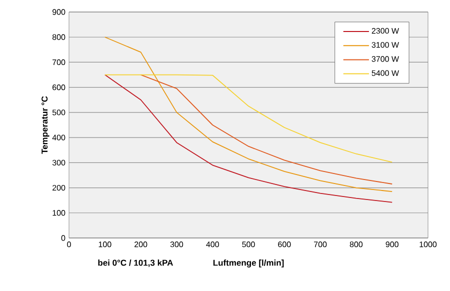 The height and width of the screenshot is (291, 450). Describe the element at coordinates (392, 245) in the screenshot. I see `x-tick-label: 900` at that location.